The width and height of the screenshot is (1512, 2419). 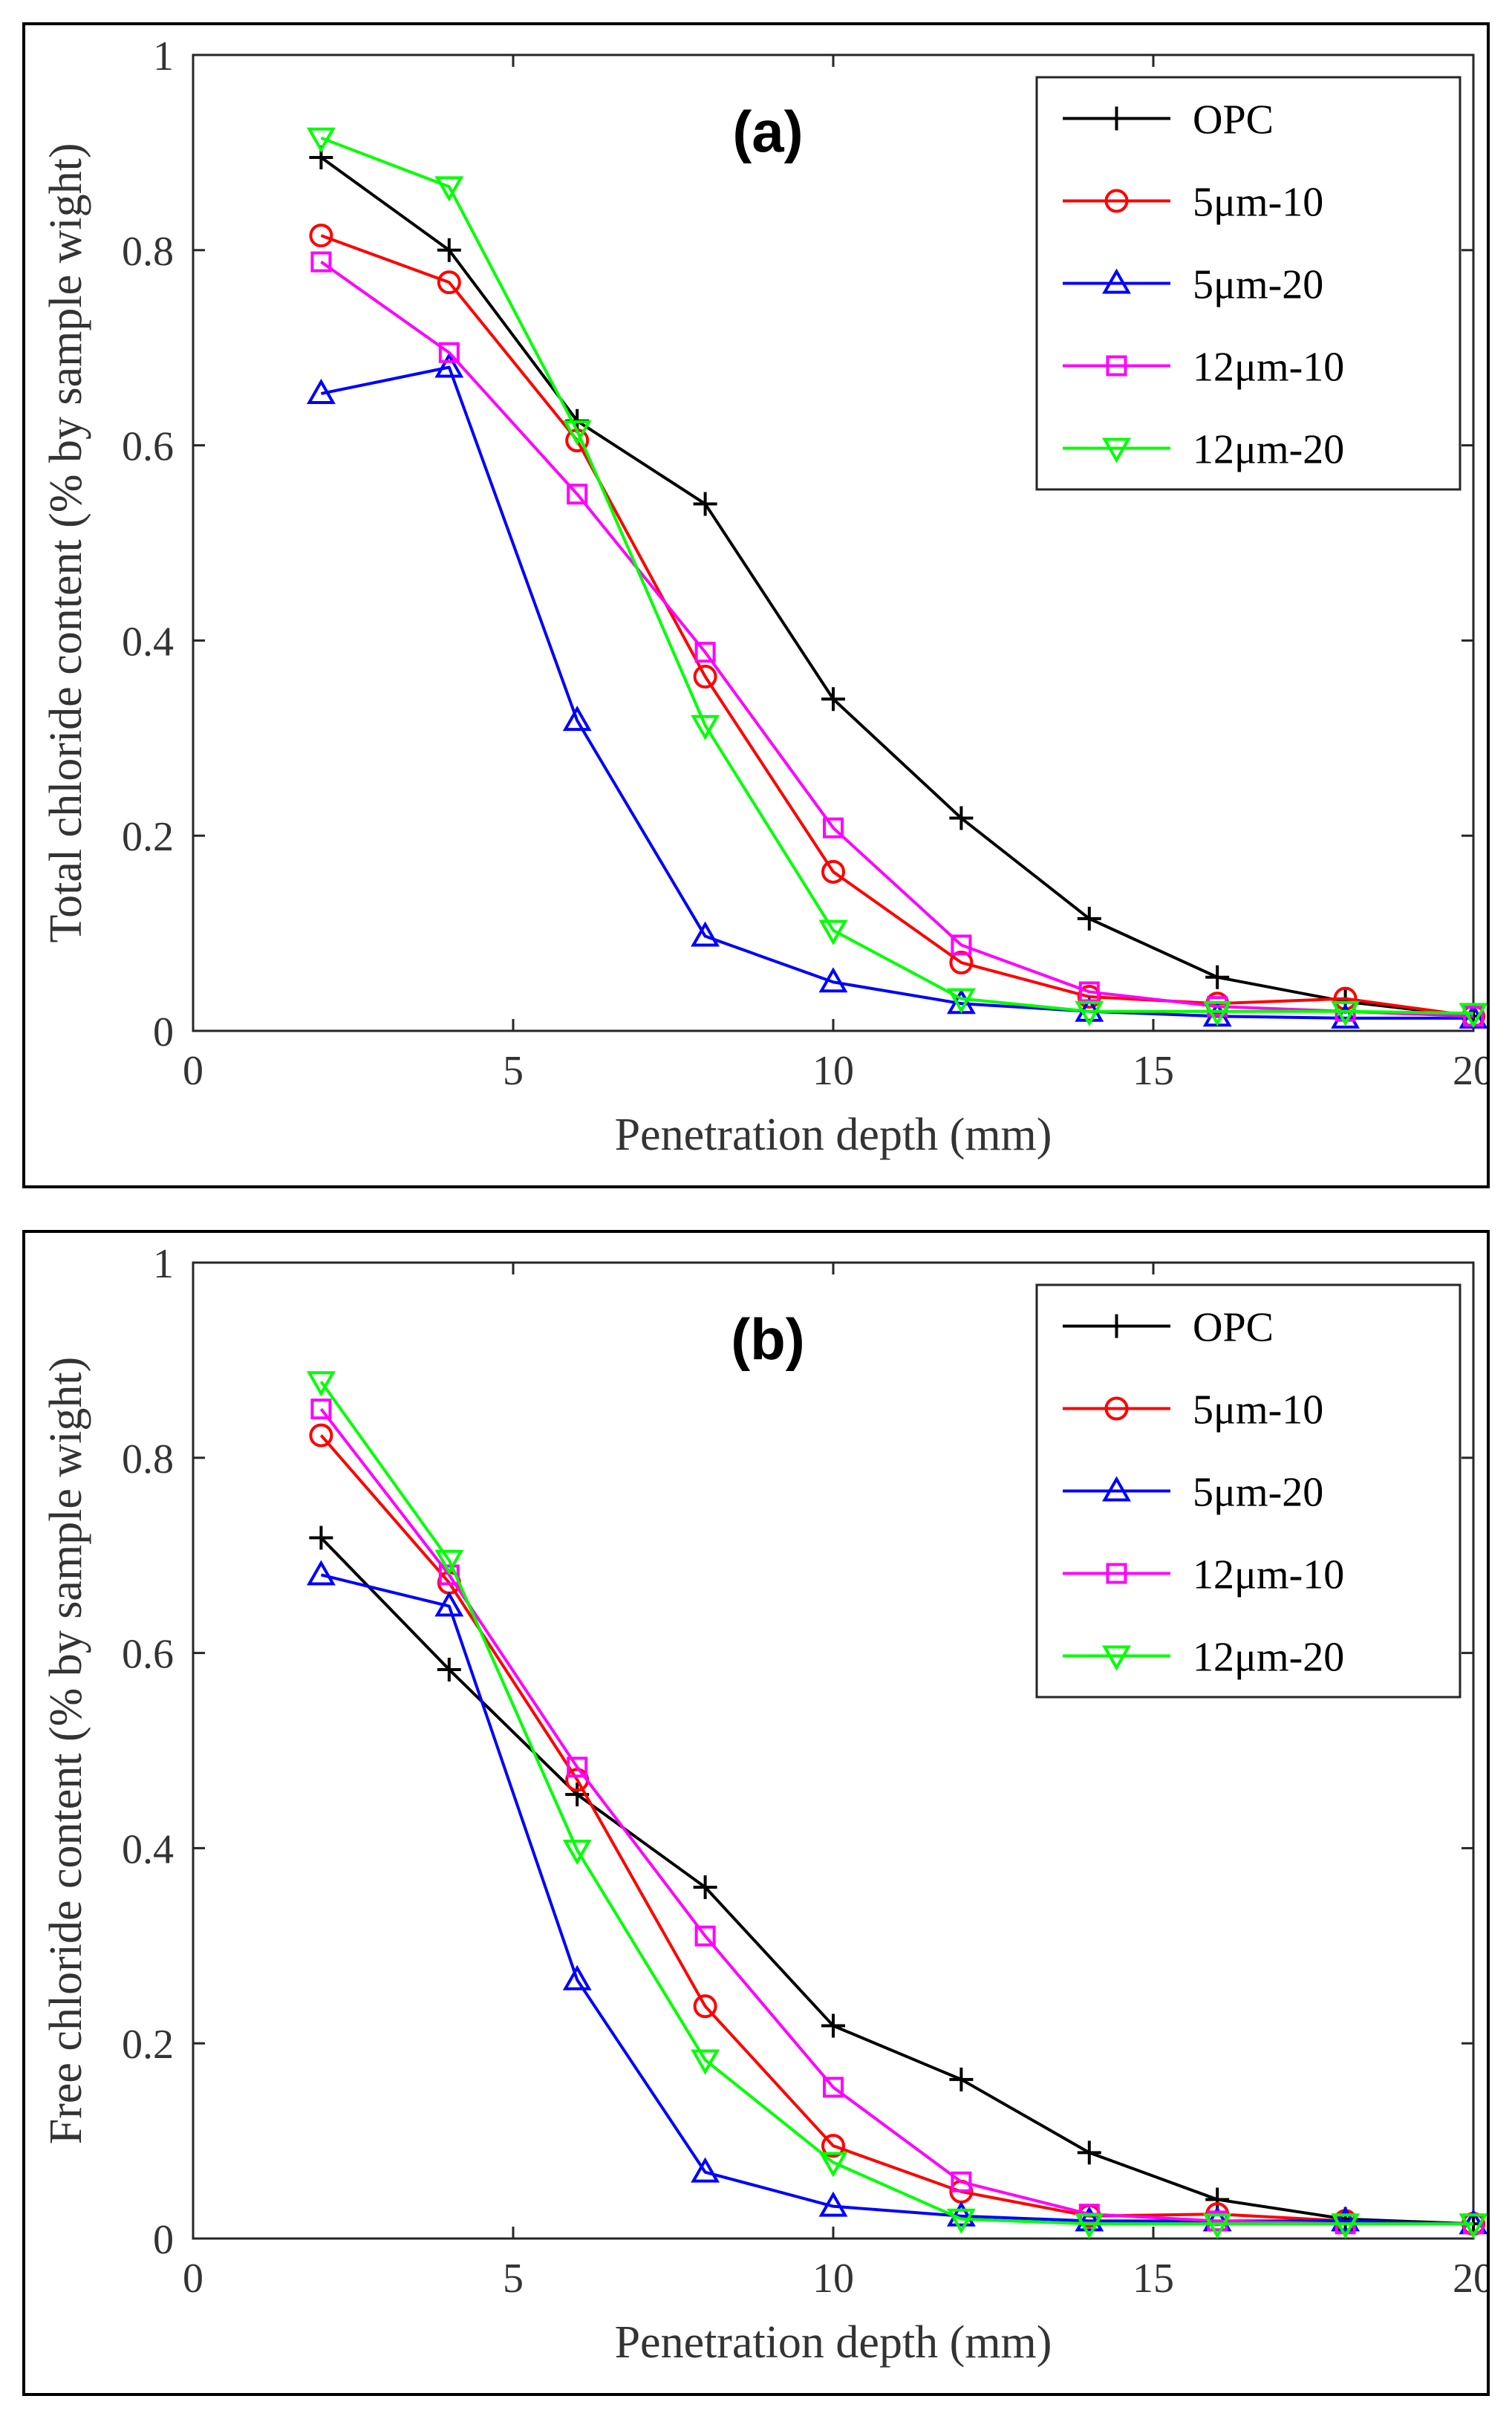 What do you see at coordinates (1233, 120) in the screenshot?
I see `legend-label: OPC` at bounding box center [1233, 120].